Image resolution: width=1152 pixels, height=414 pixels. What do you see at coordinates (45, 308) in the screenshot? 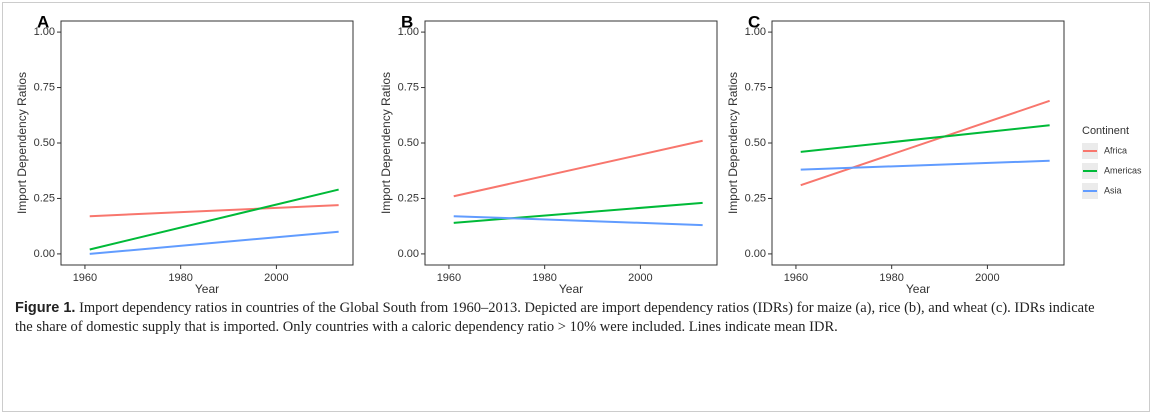
I see `caption-label: Figure 1.` at bounding box center [45, 308].